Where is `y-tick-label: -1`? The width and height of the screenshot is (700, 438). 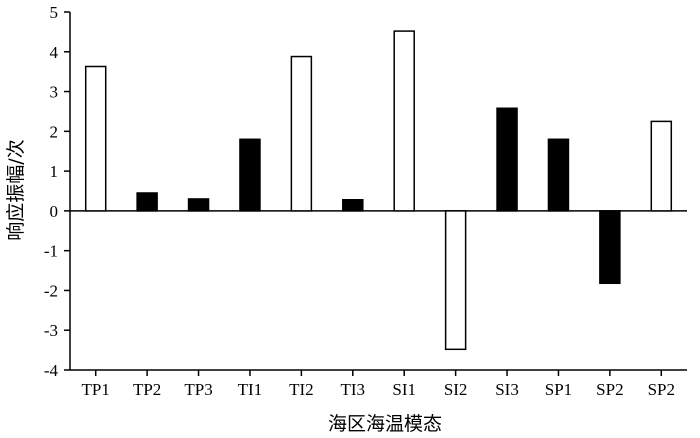
y-tick-label: -1 is located at coordinates (51, 251).